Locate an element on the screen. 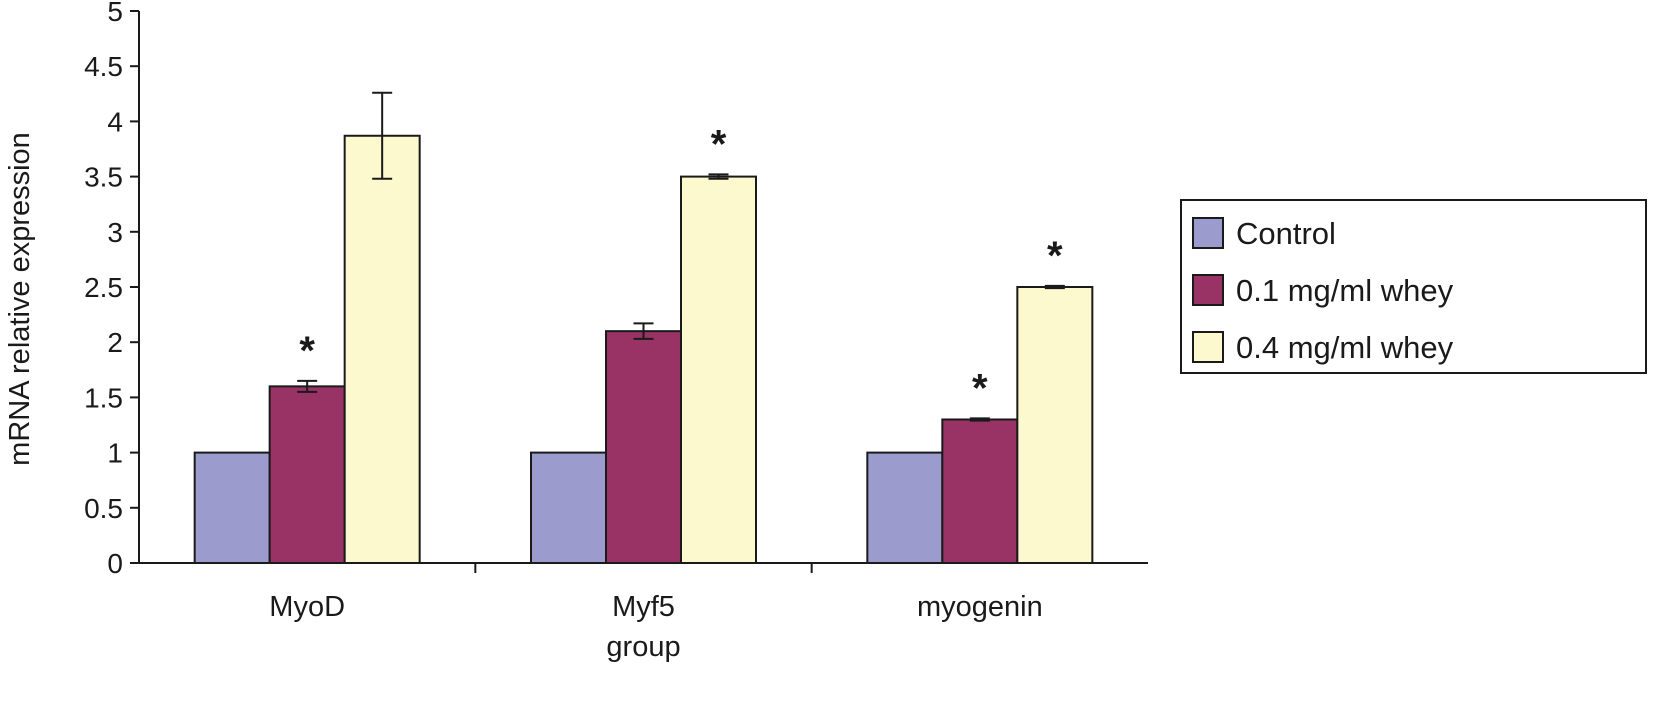 This screenshot has height=705, width=1664. y-tick-label: 2.5 is located at coordinates (103, 287).